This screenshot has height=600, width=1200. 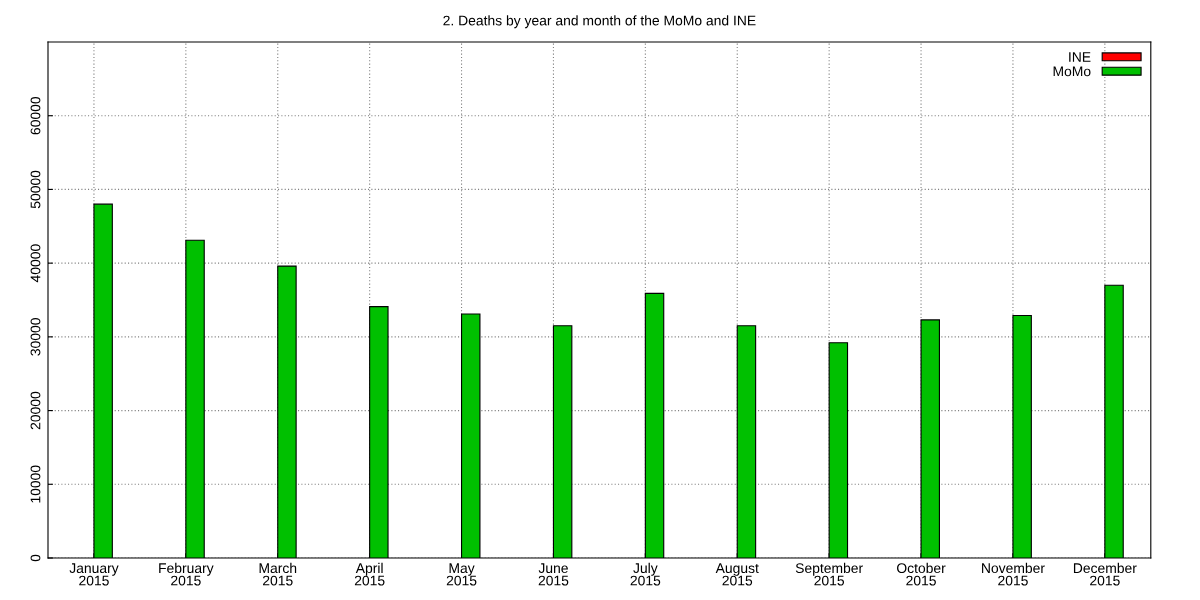 What do you see at coordinates (645, 574) in the screenshot?
I see `x-tick-label: July 2015` at bounding box center [645, 574].